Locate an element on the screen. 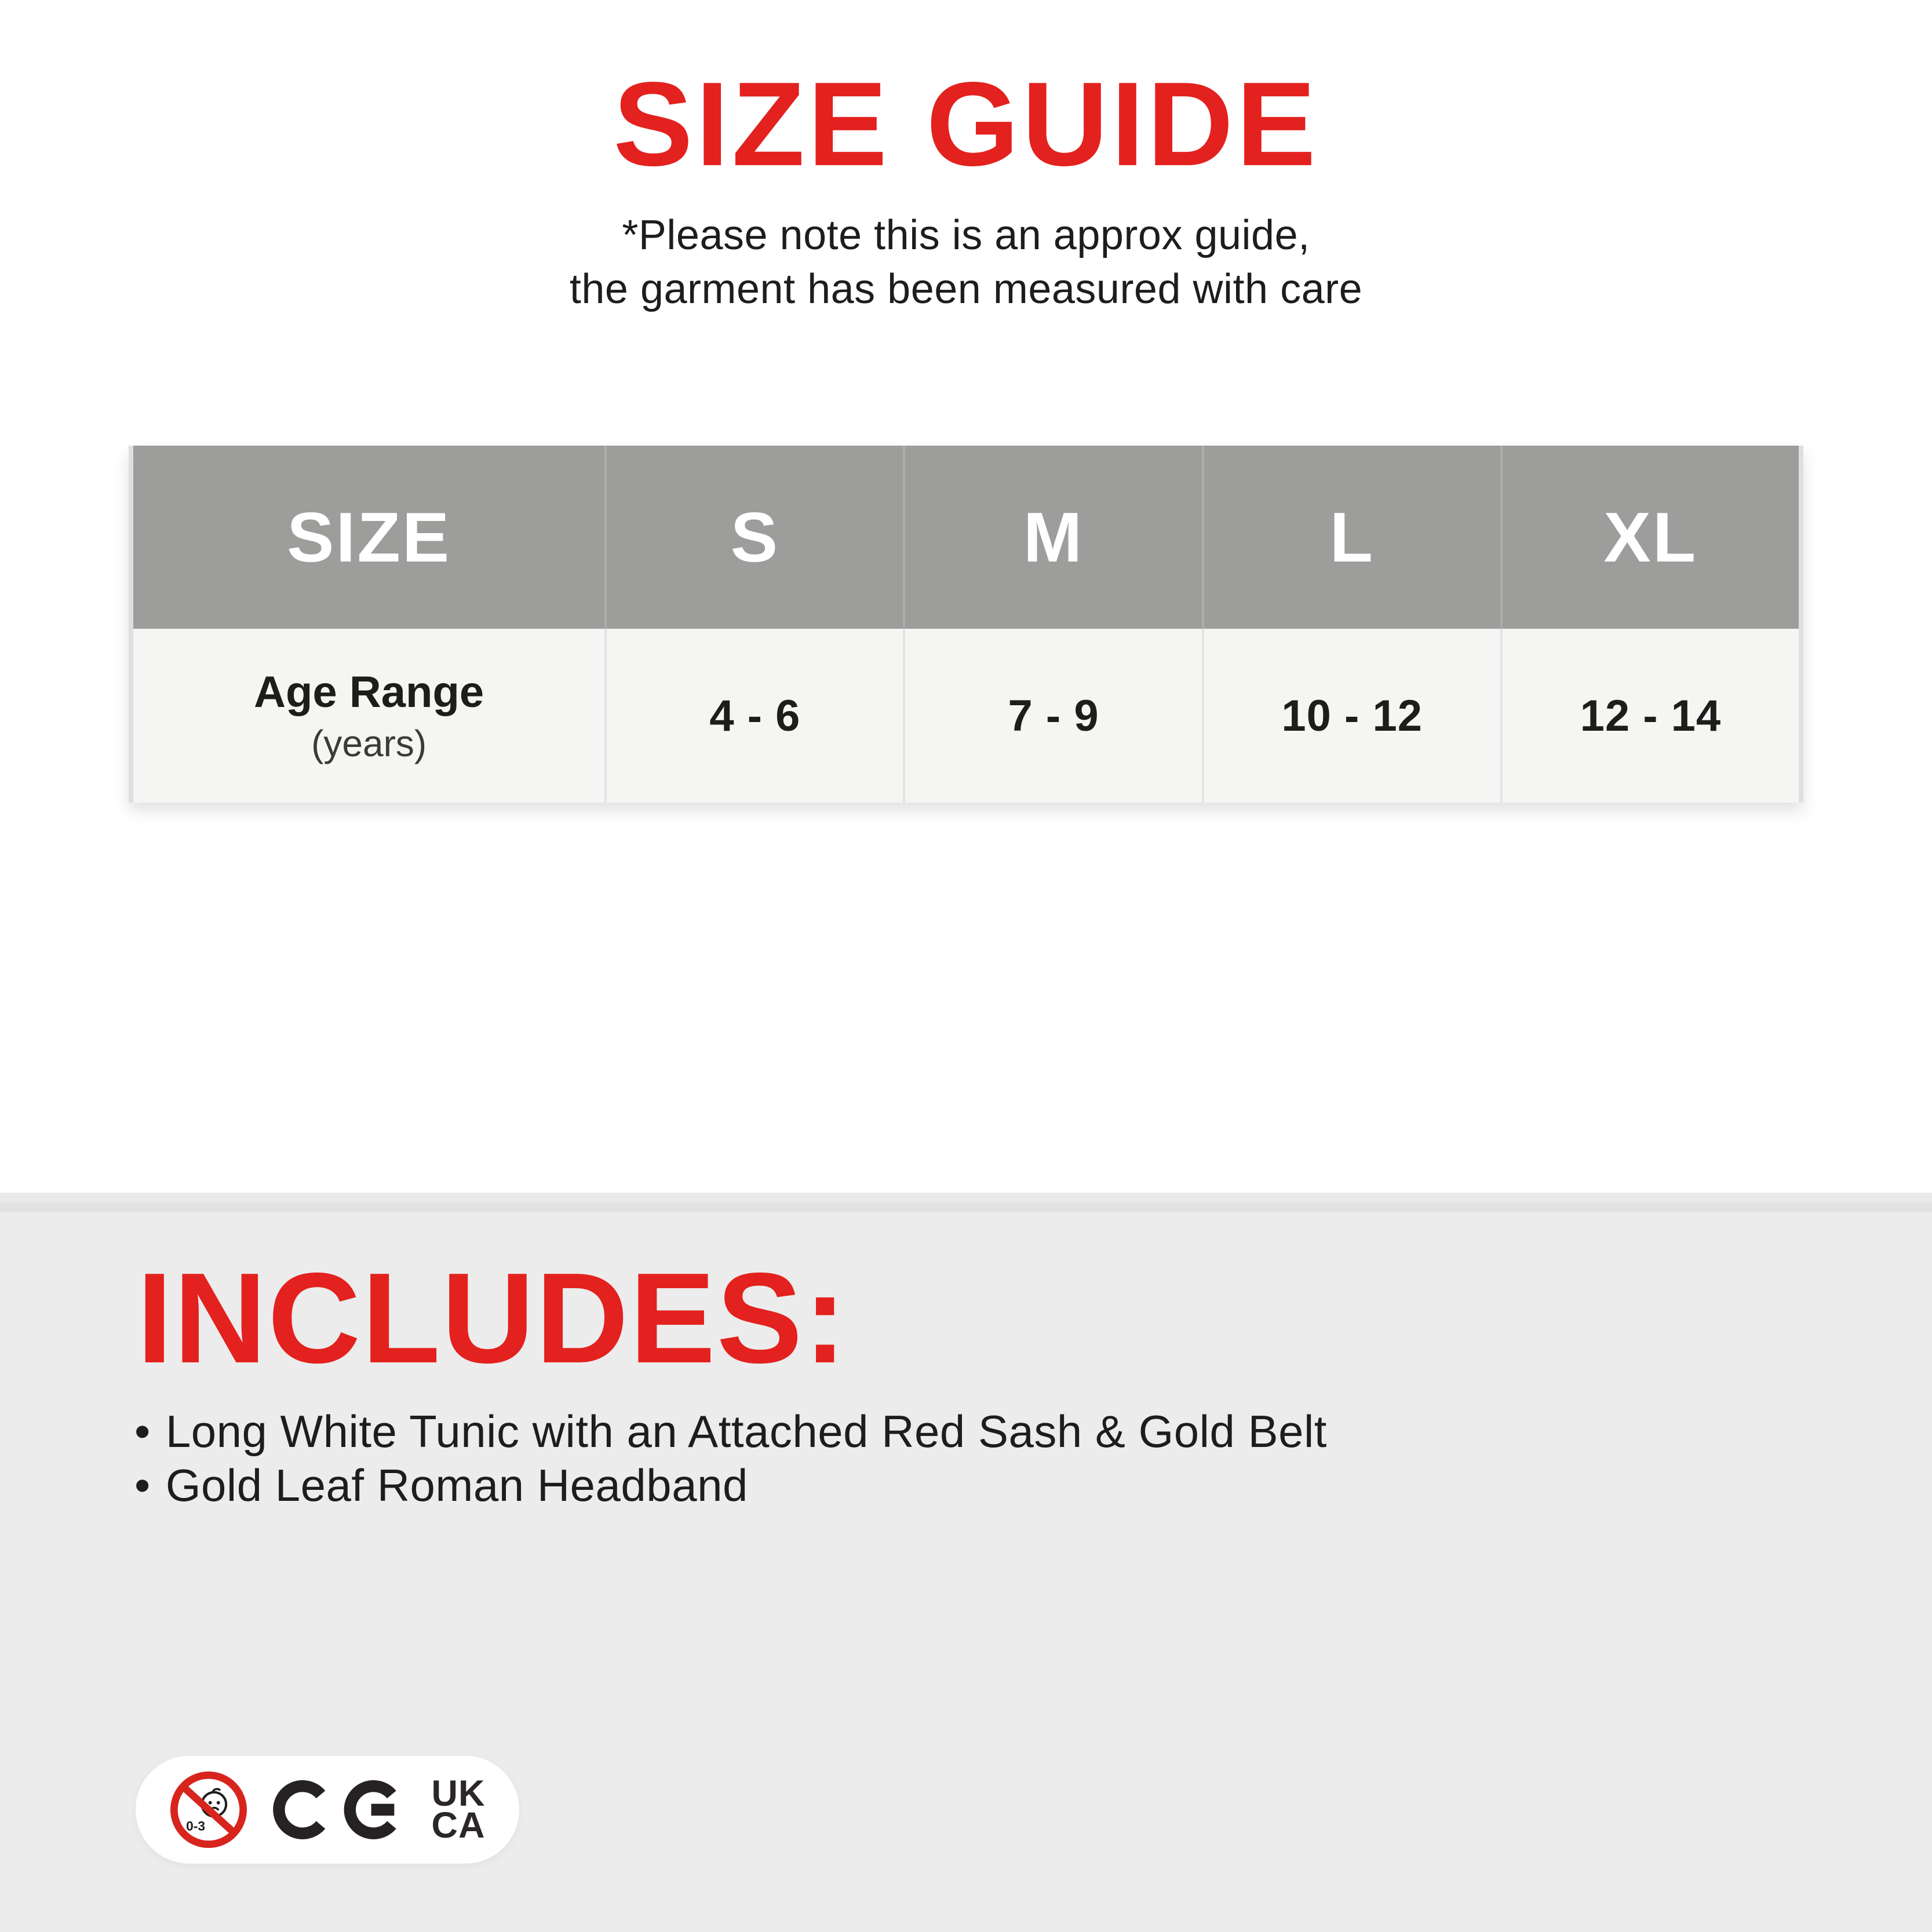  list-item: • Gold Leaf Roman Headband is located at coordinates (730, 1485).